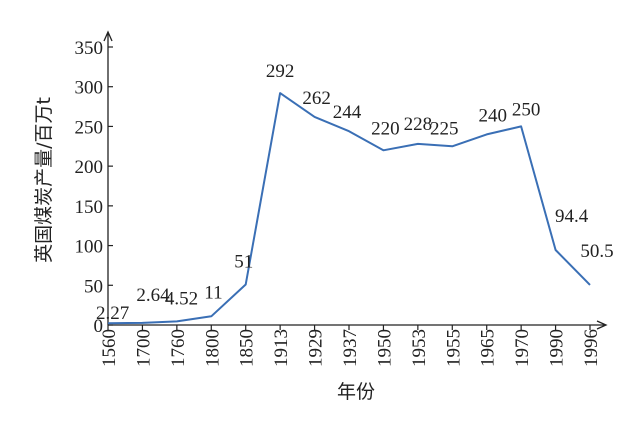 The width and height of the screenshot is (640, 430). Describe the element at coordinates (280, 71) in the screenshot. I see `data-label: 292` at that location.